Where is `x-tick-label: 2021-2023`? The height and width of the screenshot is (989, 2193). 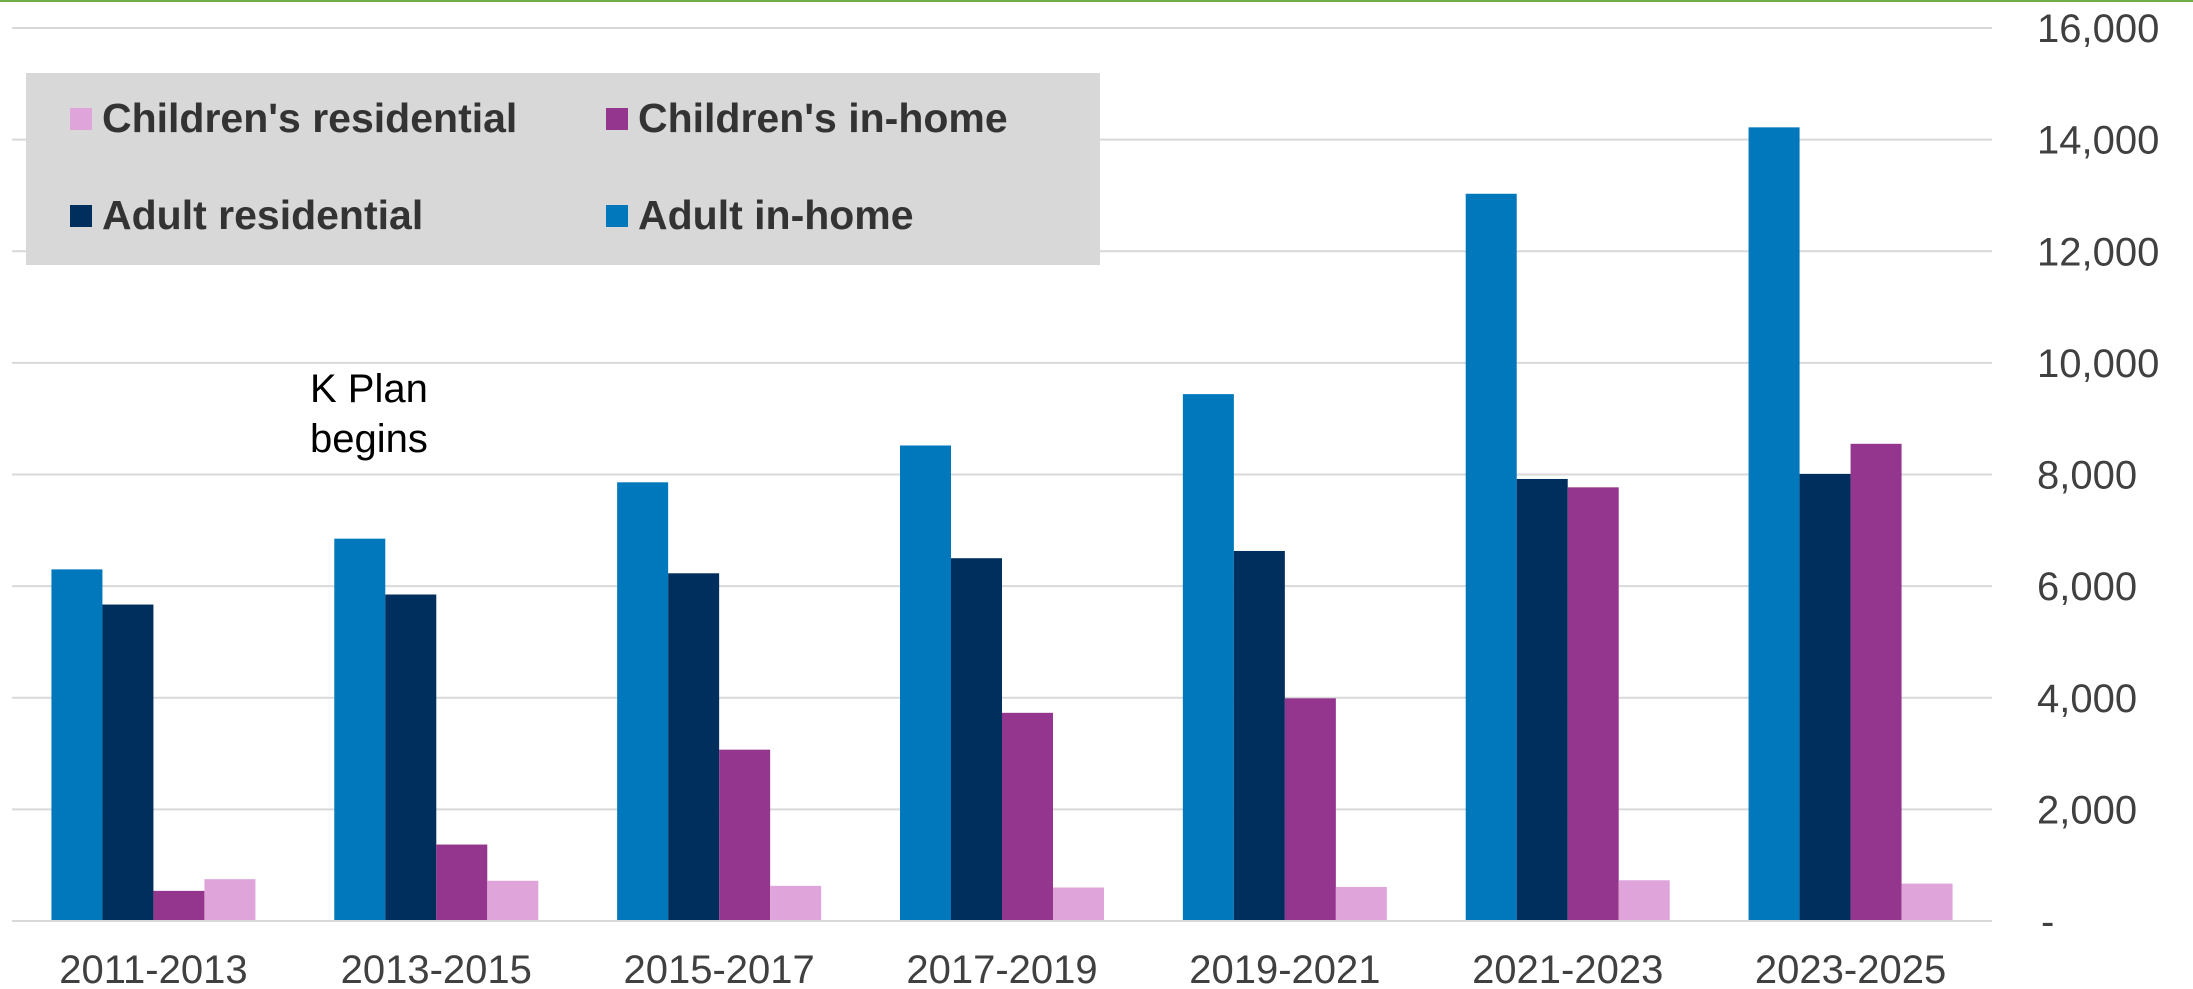 x-tick-label: 2021-2023 is located at coordinates (1567, 968).